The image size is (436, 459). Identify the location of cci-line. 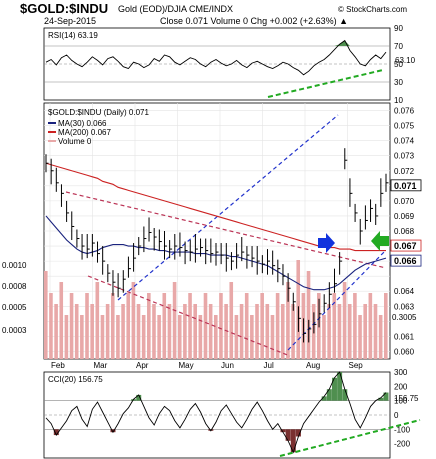
(216, 412).